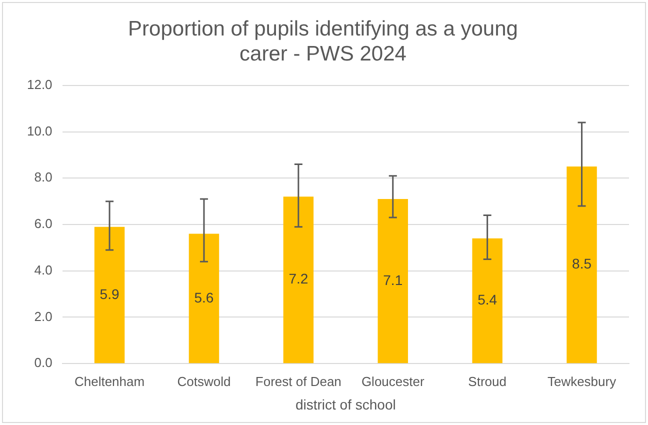 This screenshot has height=425, width=648. I want to click on data-label: 8.5, so click(582, 264).